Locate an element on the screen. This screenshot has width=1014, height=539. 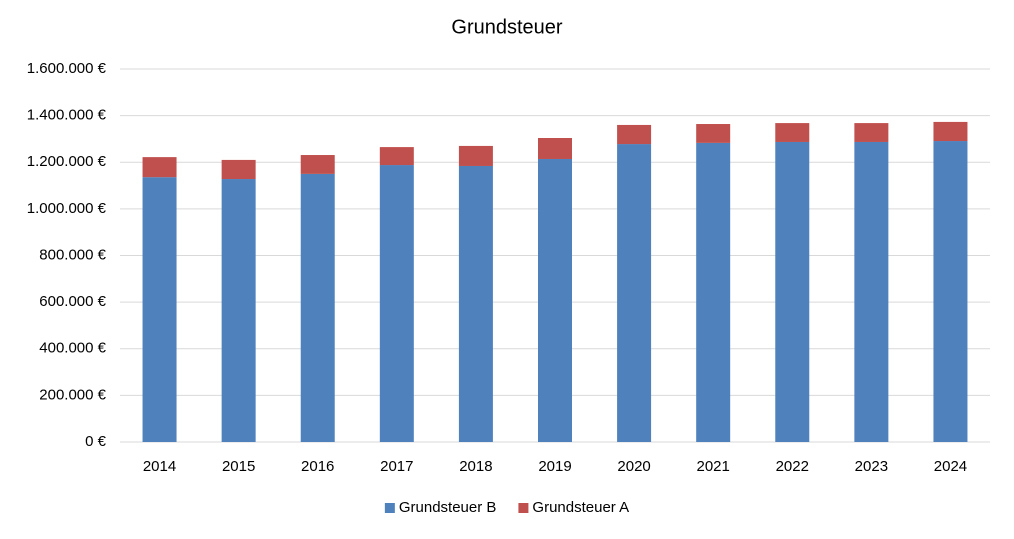
x-tick-label: 2024 is located at coordinates (950, 466).